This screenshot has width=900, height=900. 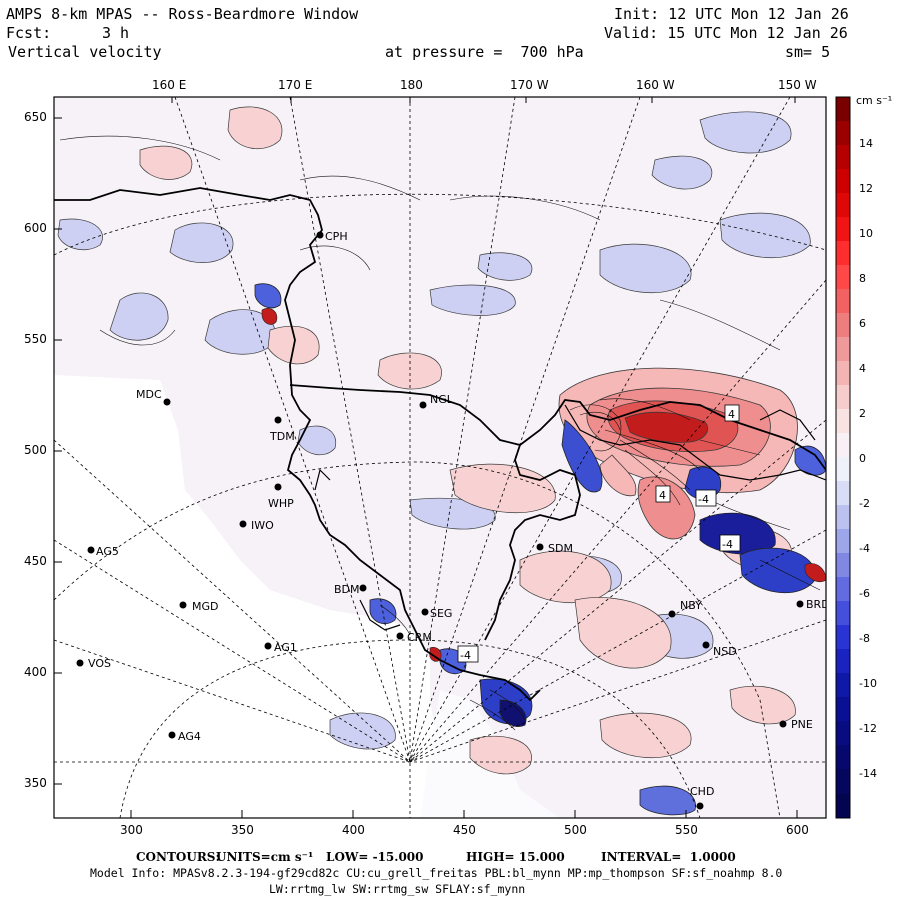 What do you see at coordinates (336, 236) in the screenshot?
I see `station-label: CPH` at bounding box center [336, 236].